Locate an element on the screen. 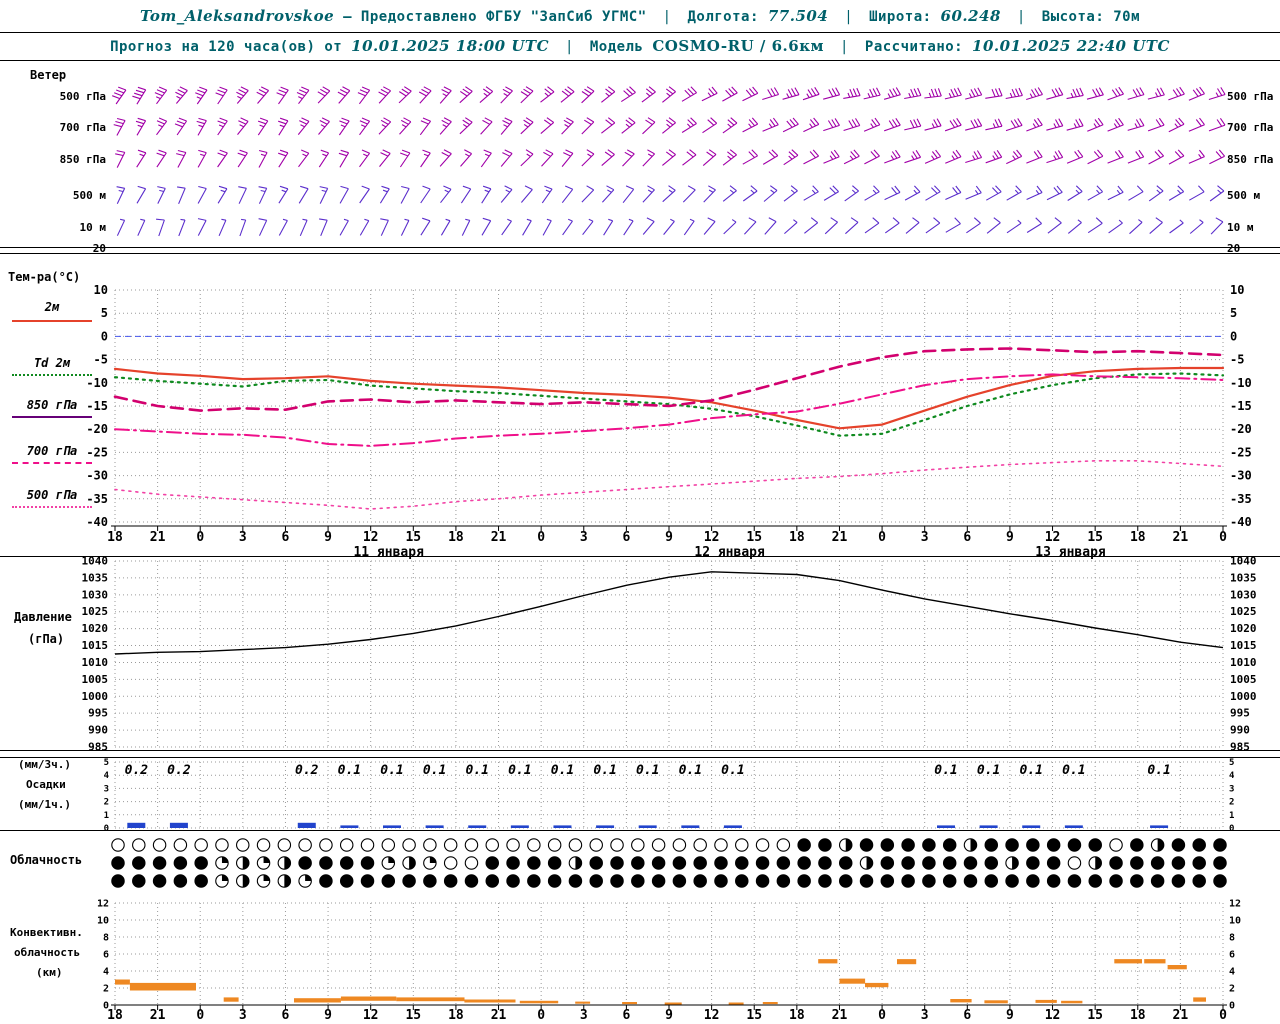 Image resolution: width=1280 pixels, height=1024 pixels. svg-text: 1000 is located at coordinates (1243, 696).